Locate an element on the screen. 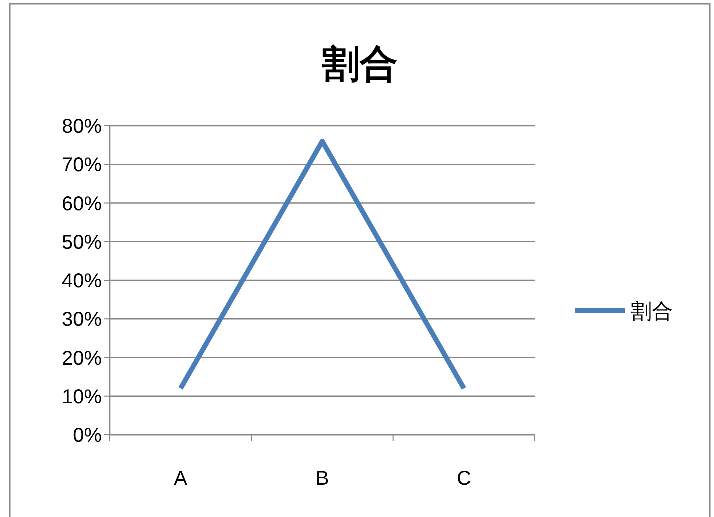  chart-title: 割合 is located at coordinates (360, 65).